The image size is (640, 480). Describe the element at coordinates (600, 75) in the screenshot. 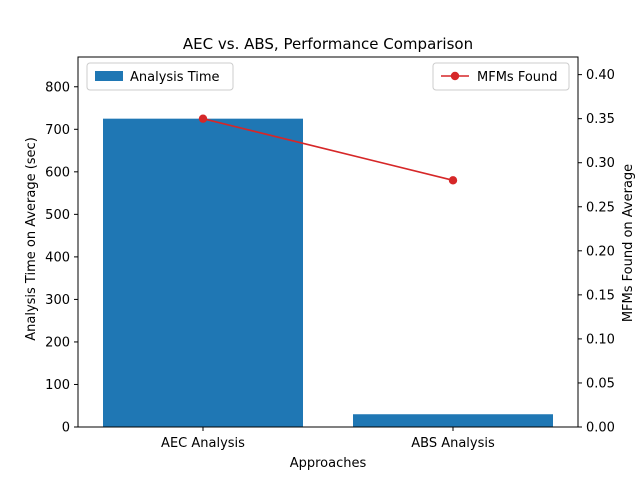

I see `y2-tick-label: 0.40` at that location.